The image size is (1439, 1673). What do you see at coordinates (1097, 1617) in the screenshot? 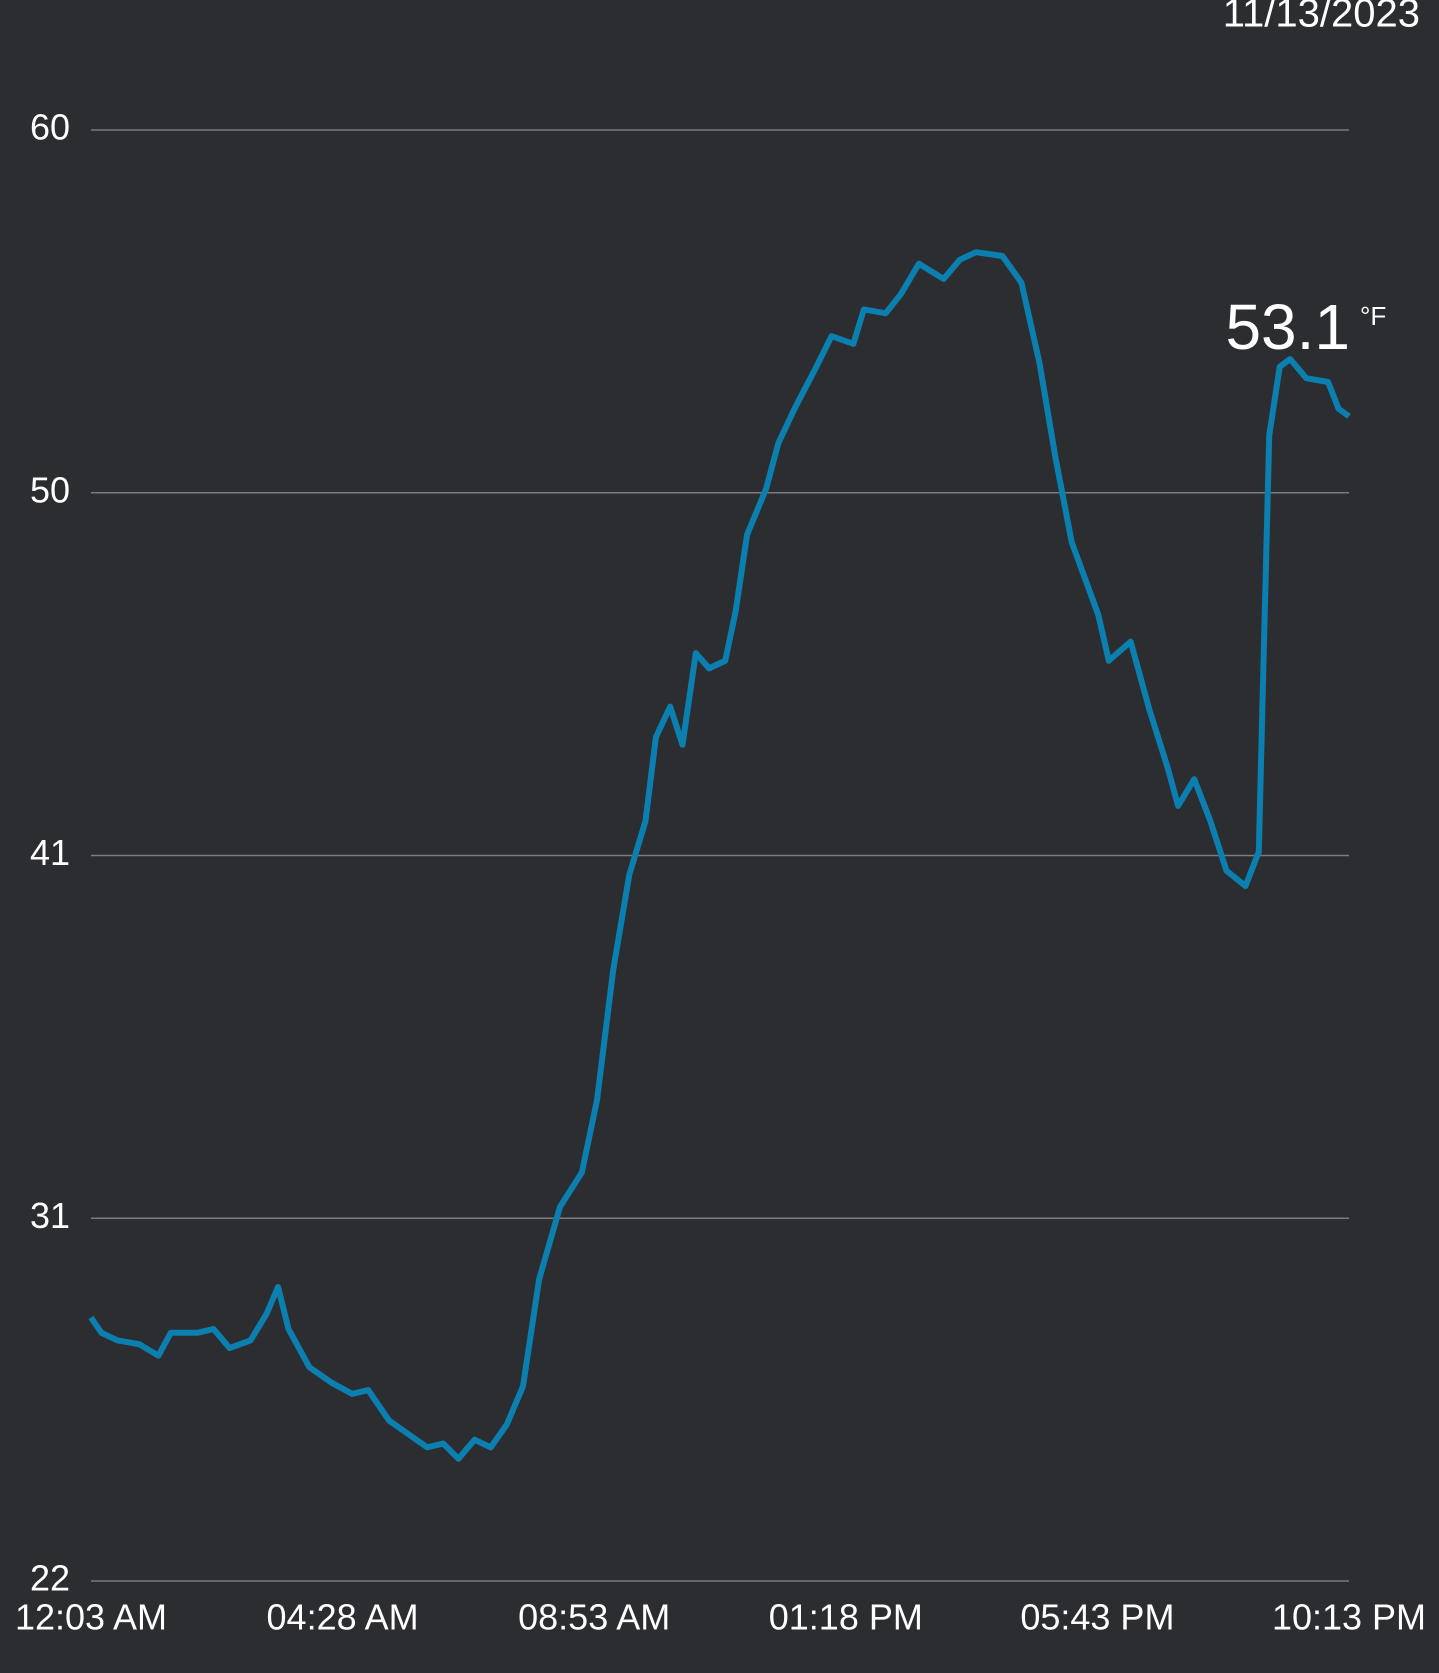
I see `x-tick-label: 05:43 PM` at bounding box center [1097, 1617].